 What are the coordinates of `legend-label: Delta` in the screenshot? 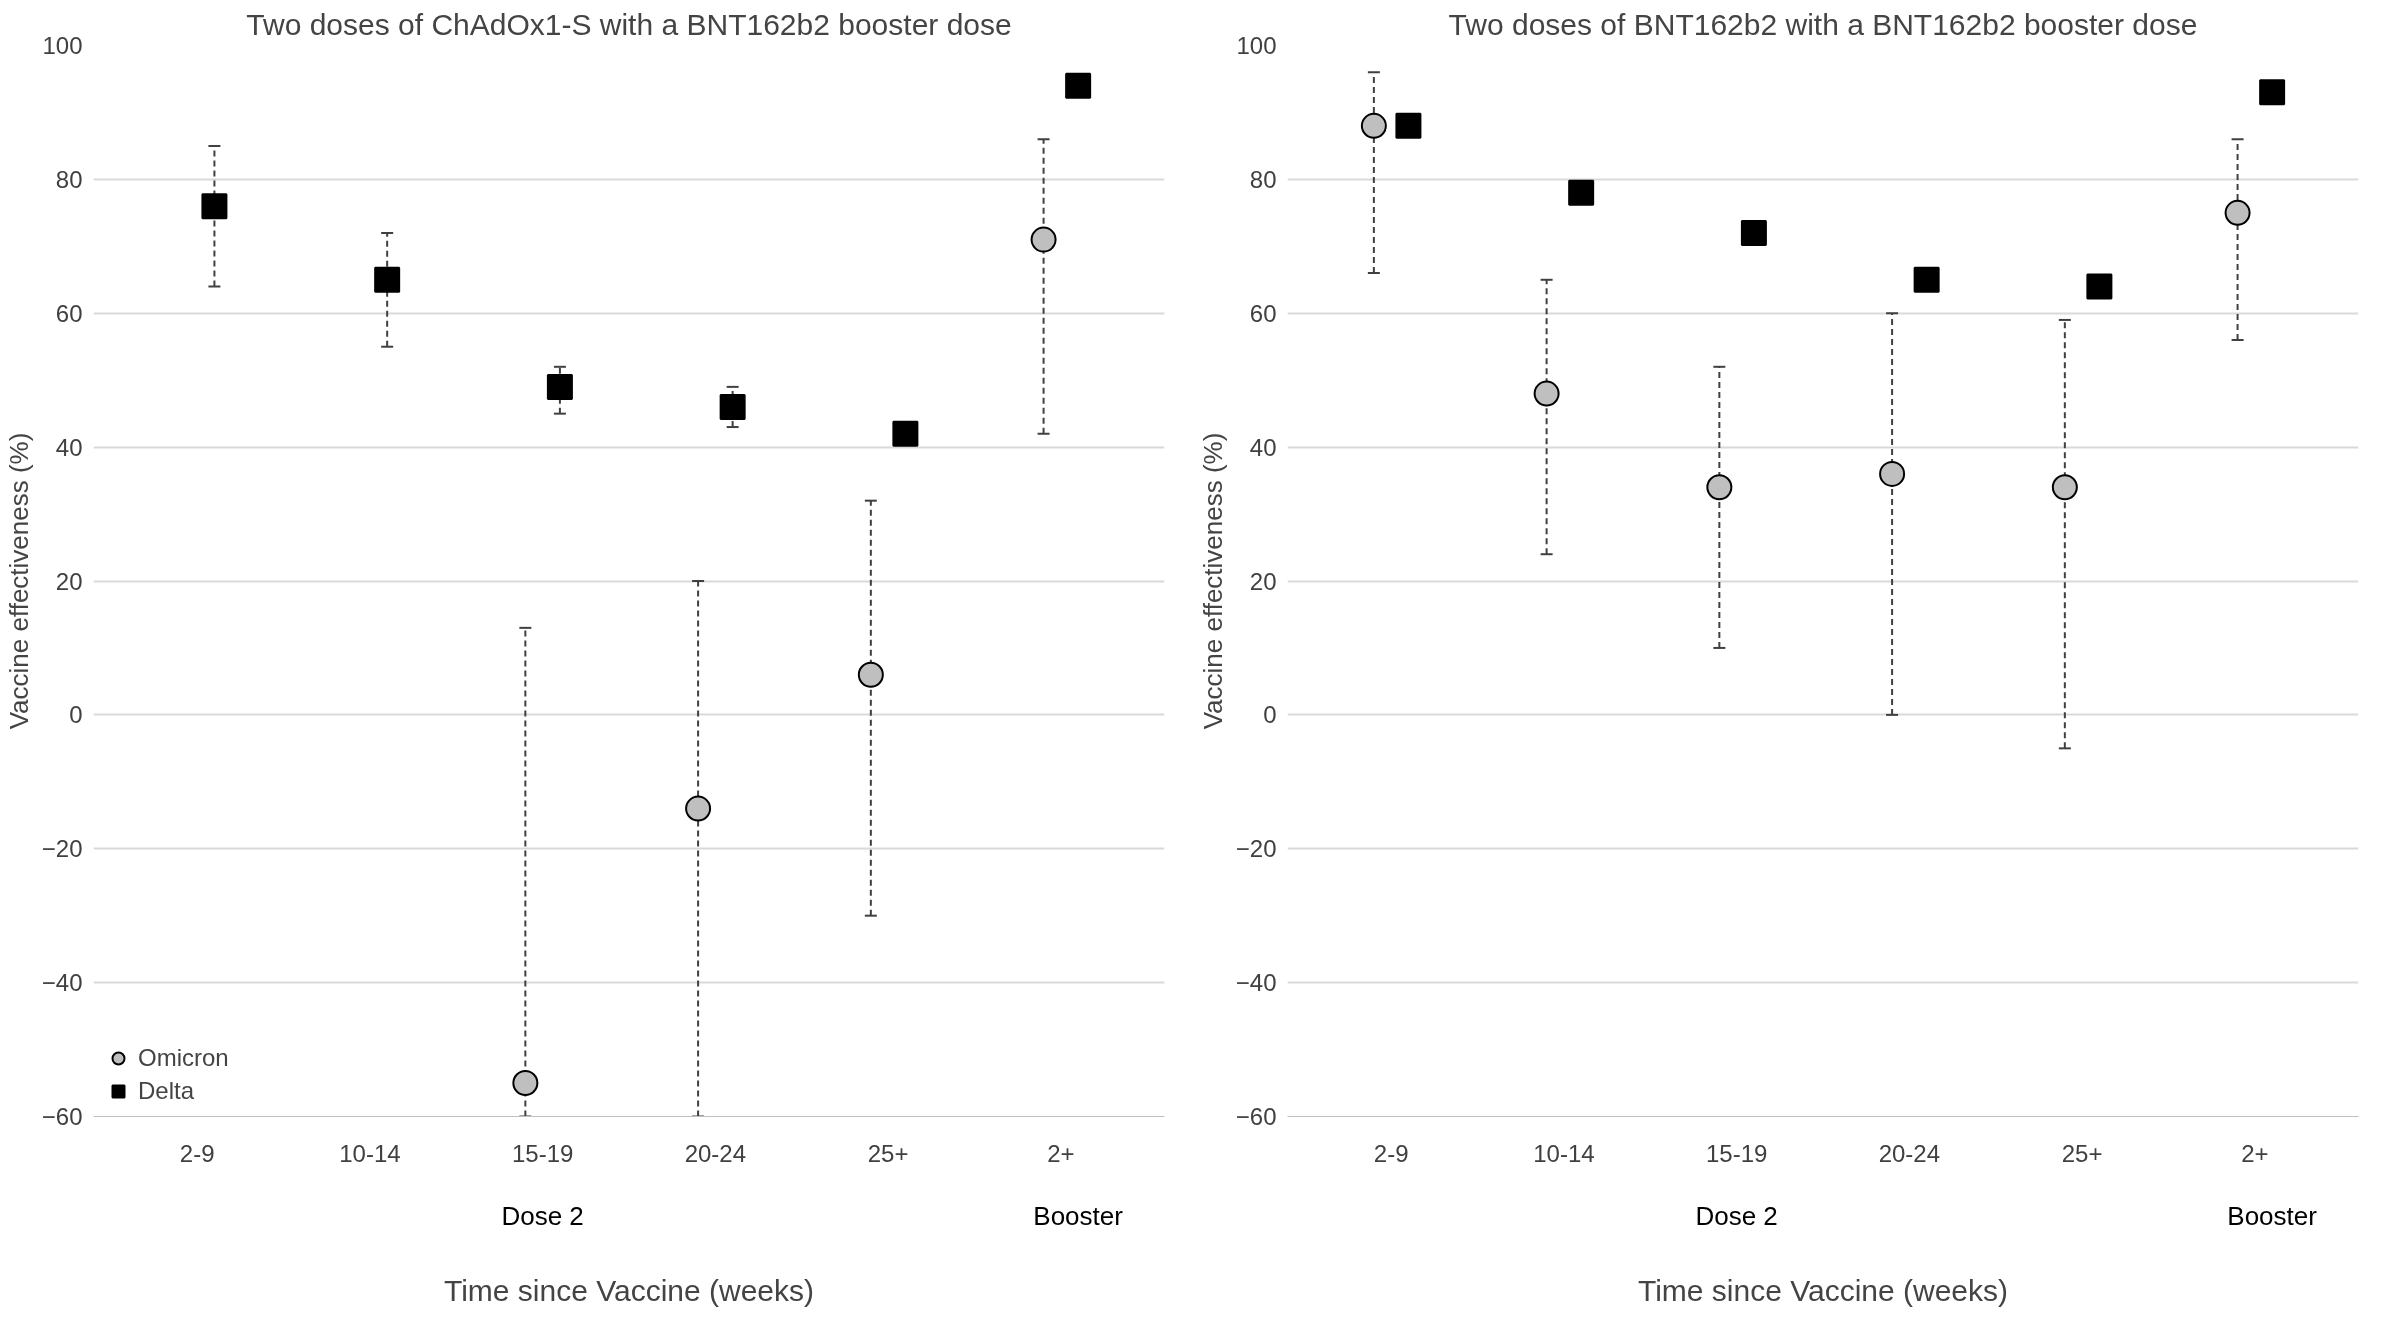 It's located at (166, 1091).